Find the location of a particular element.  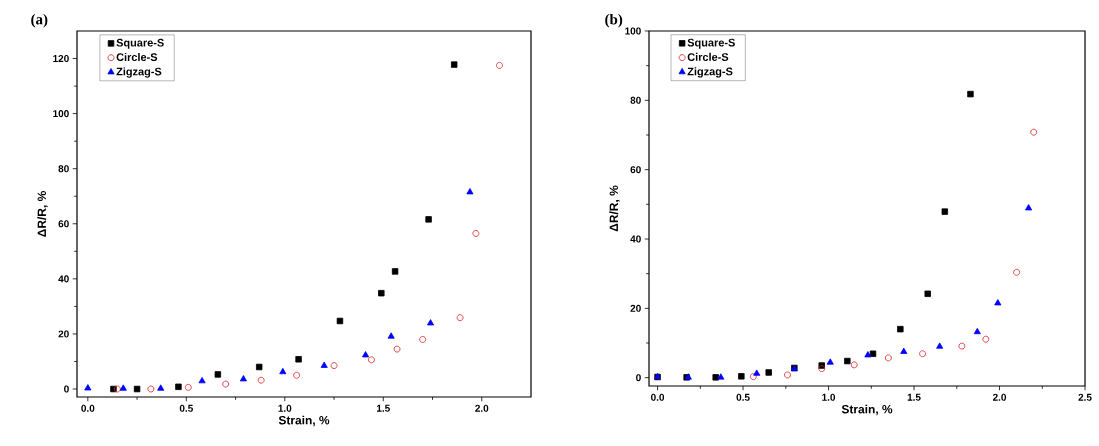

x-tick-label: 2.5 is located at coordinates (1085, 397).